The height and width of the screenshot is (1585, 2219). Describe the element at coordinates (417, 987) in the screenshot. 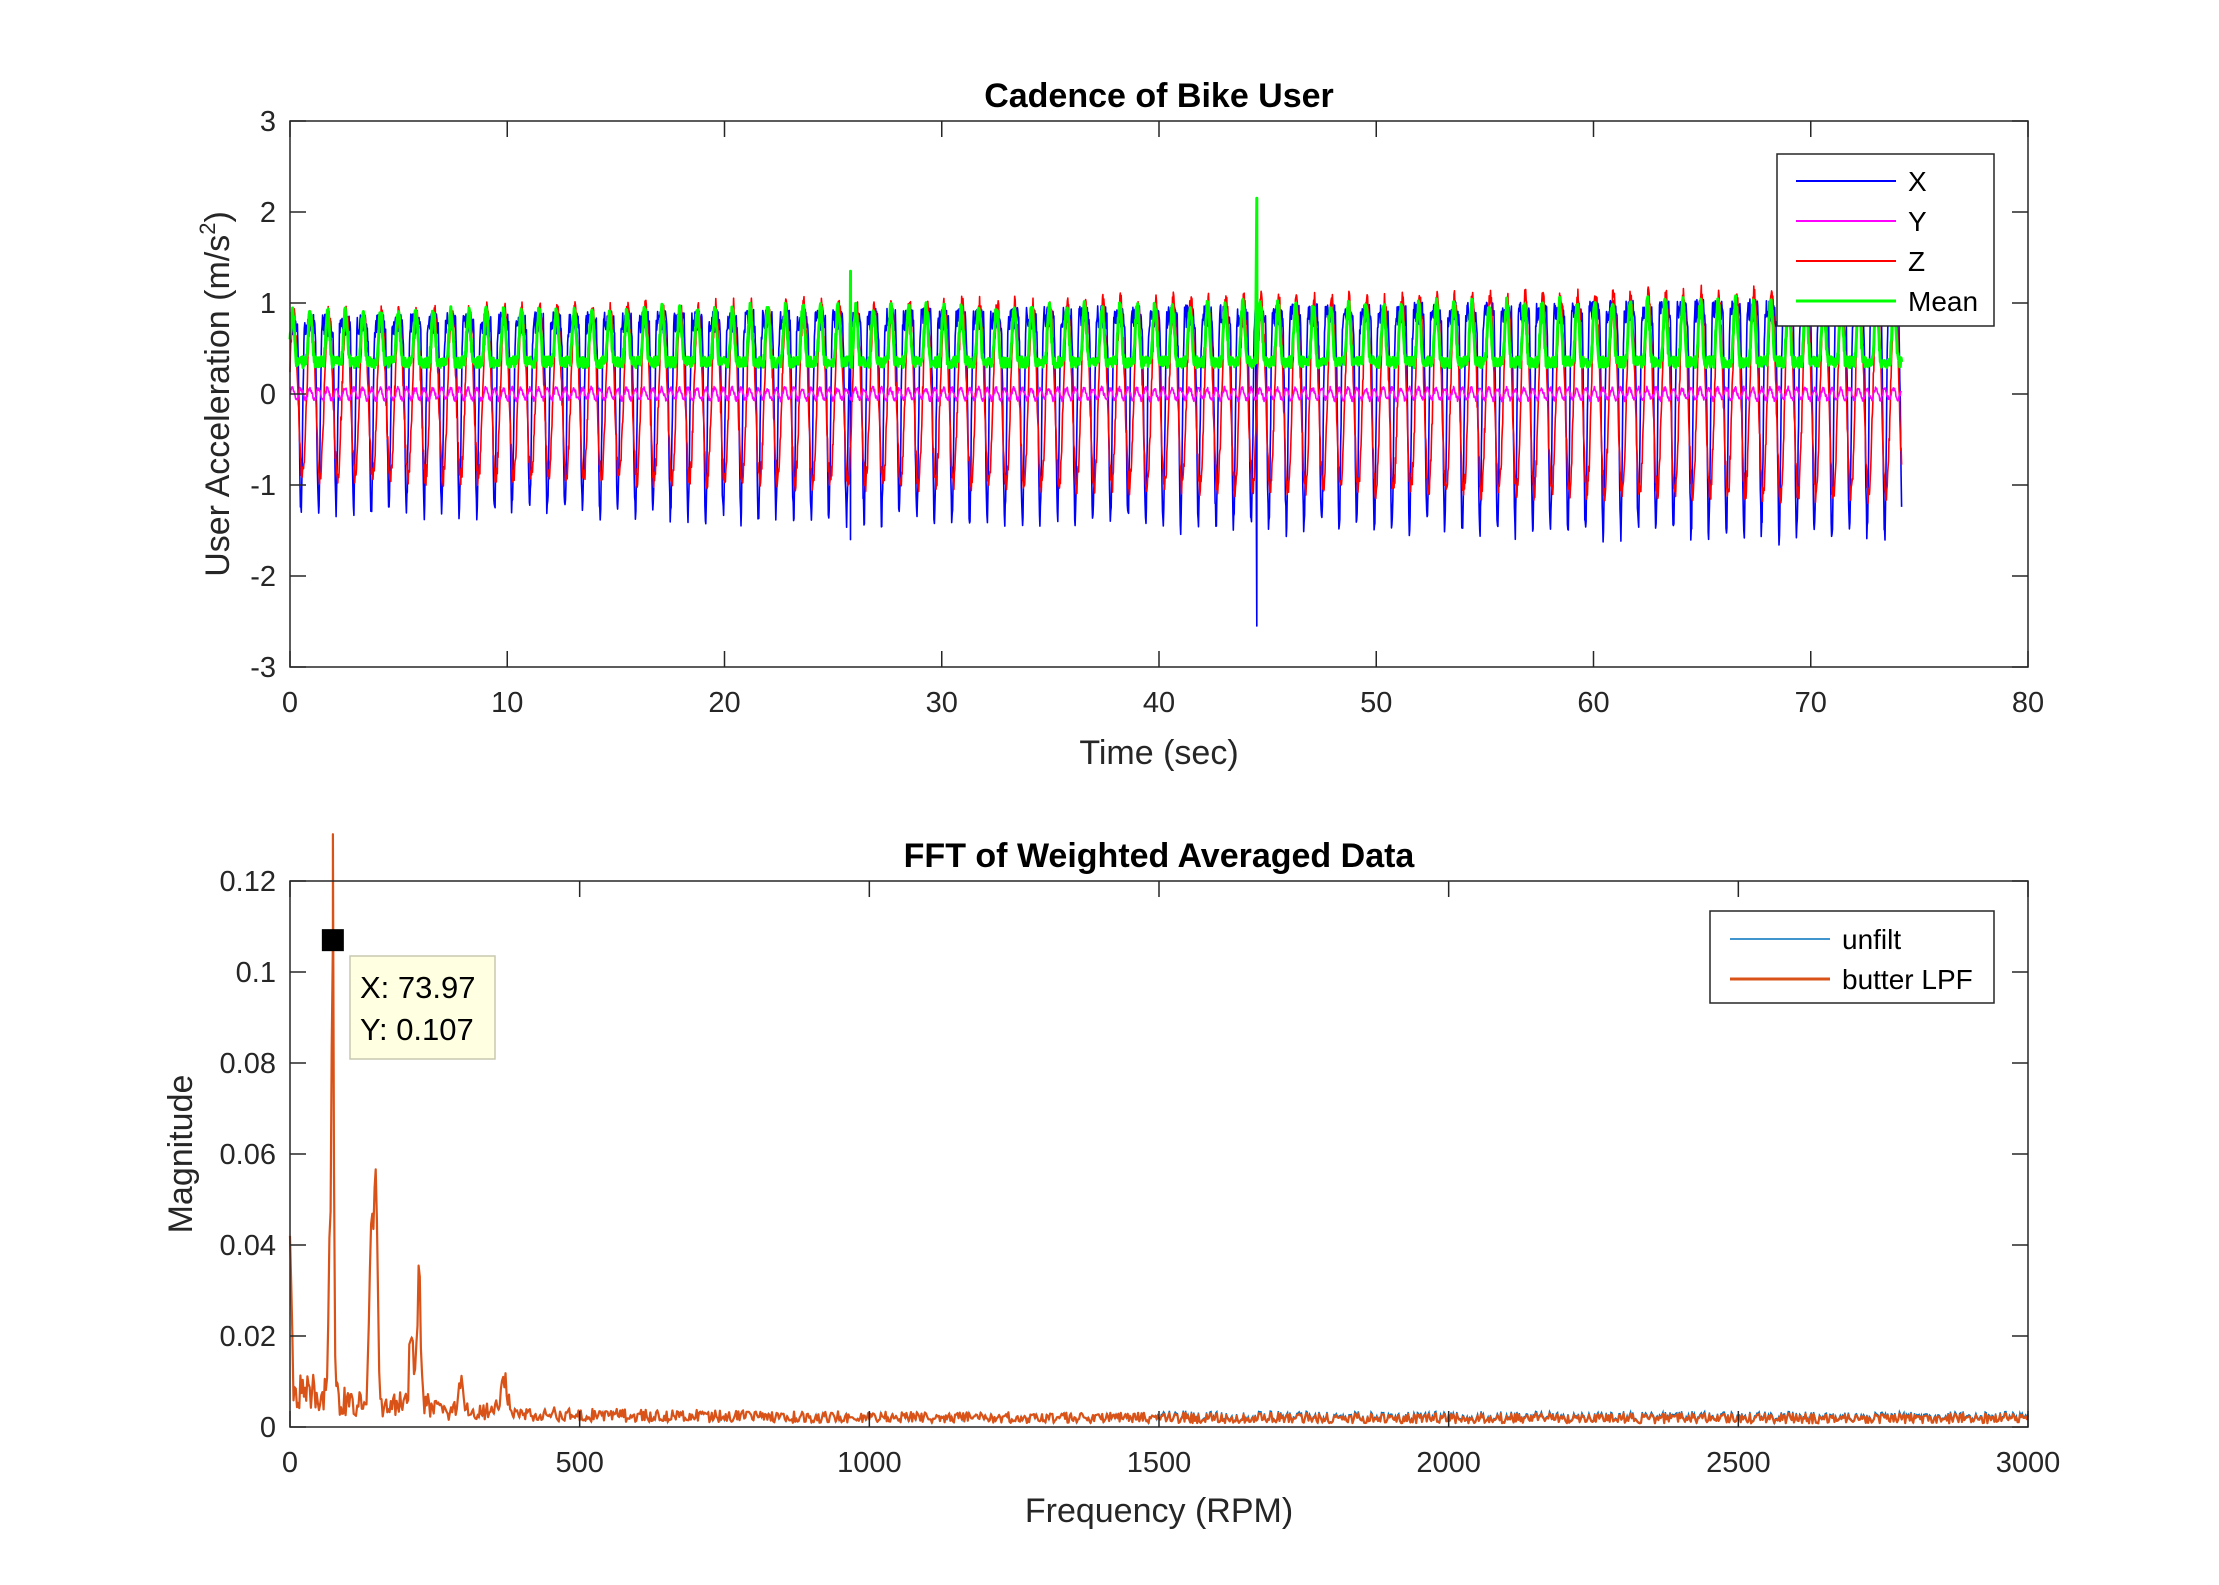

I see `datatip-x-text: X: 73.97` at that location.